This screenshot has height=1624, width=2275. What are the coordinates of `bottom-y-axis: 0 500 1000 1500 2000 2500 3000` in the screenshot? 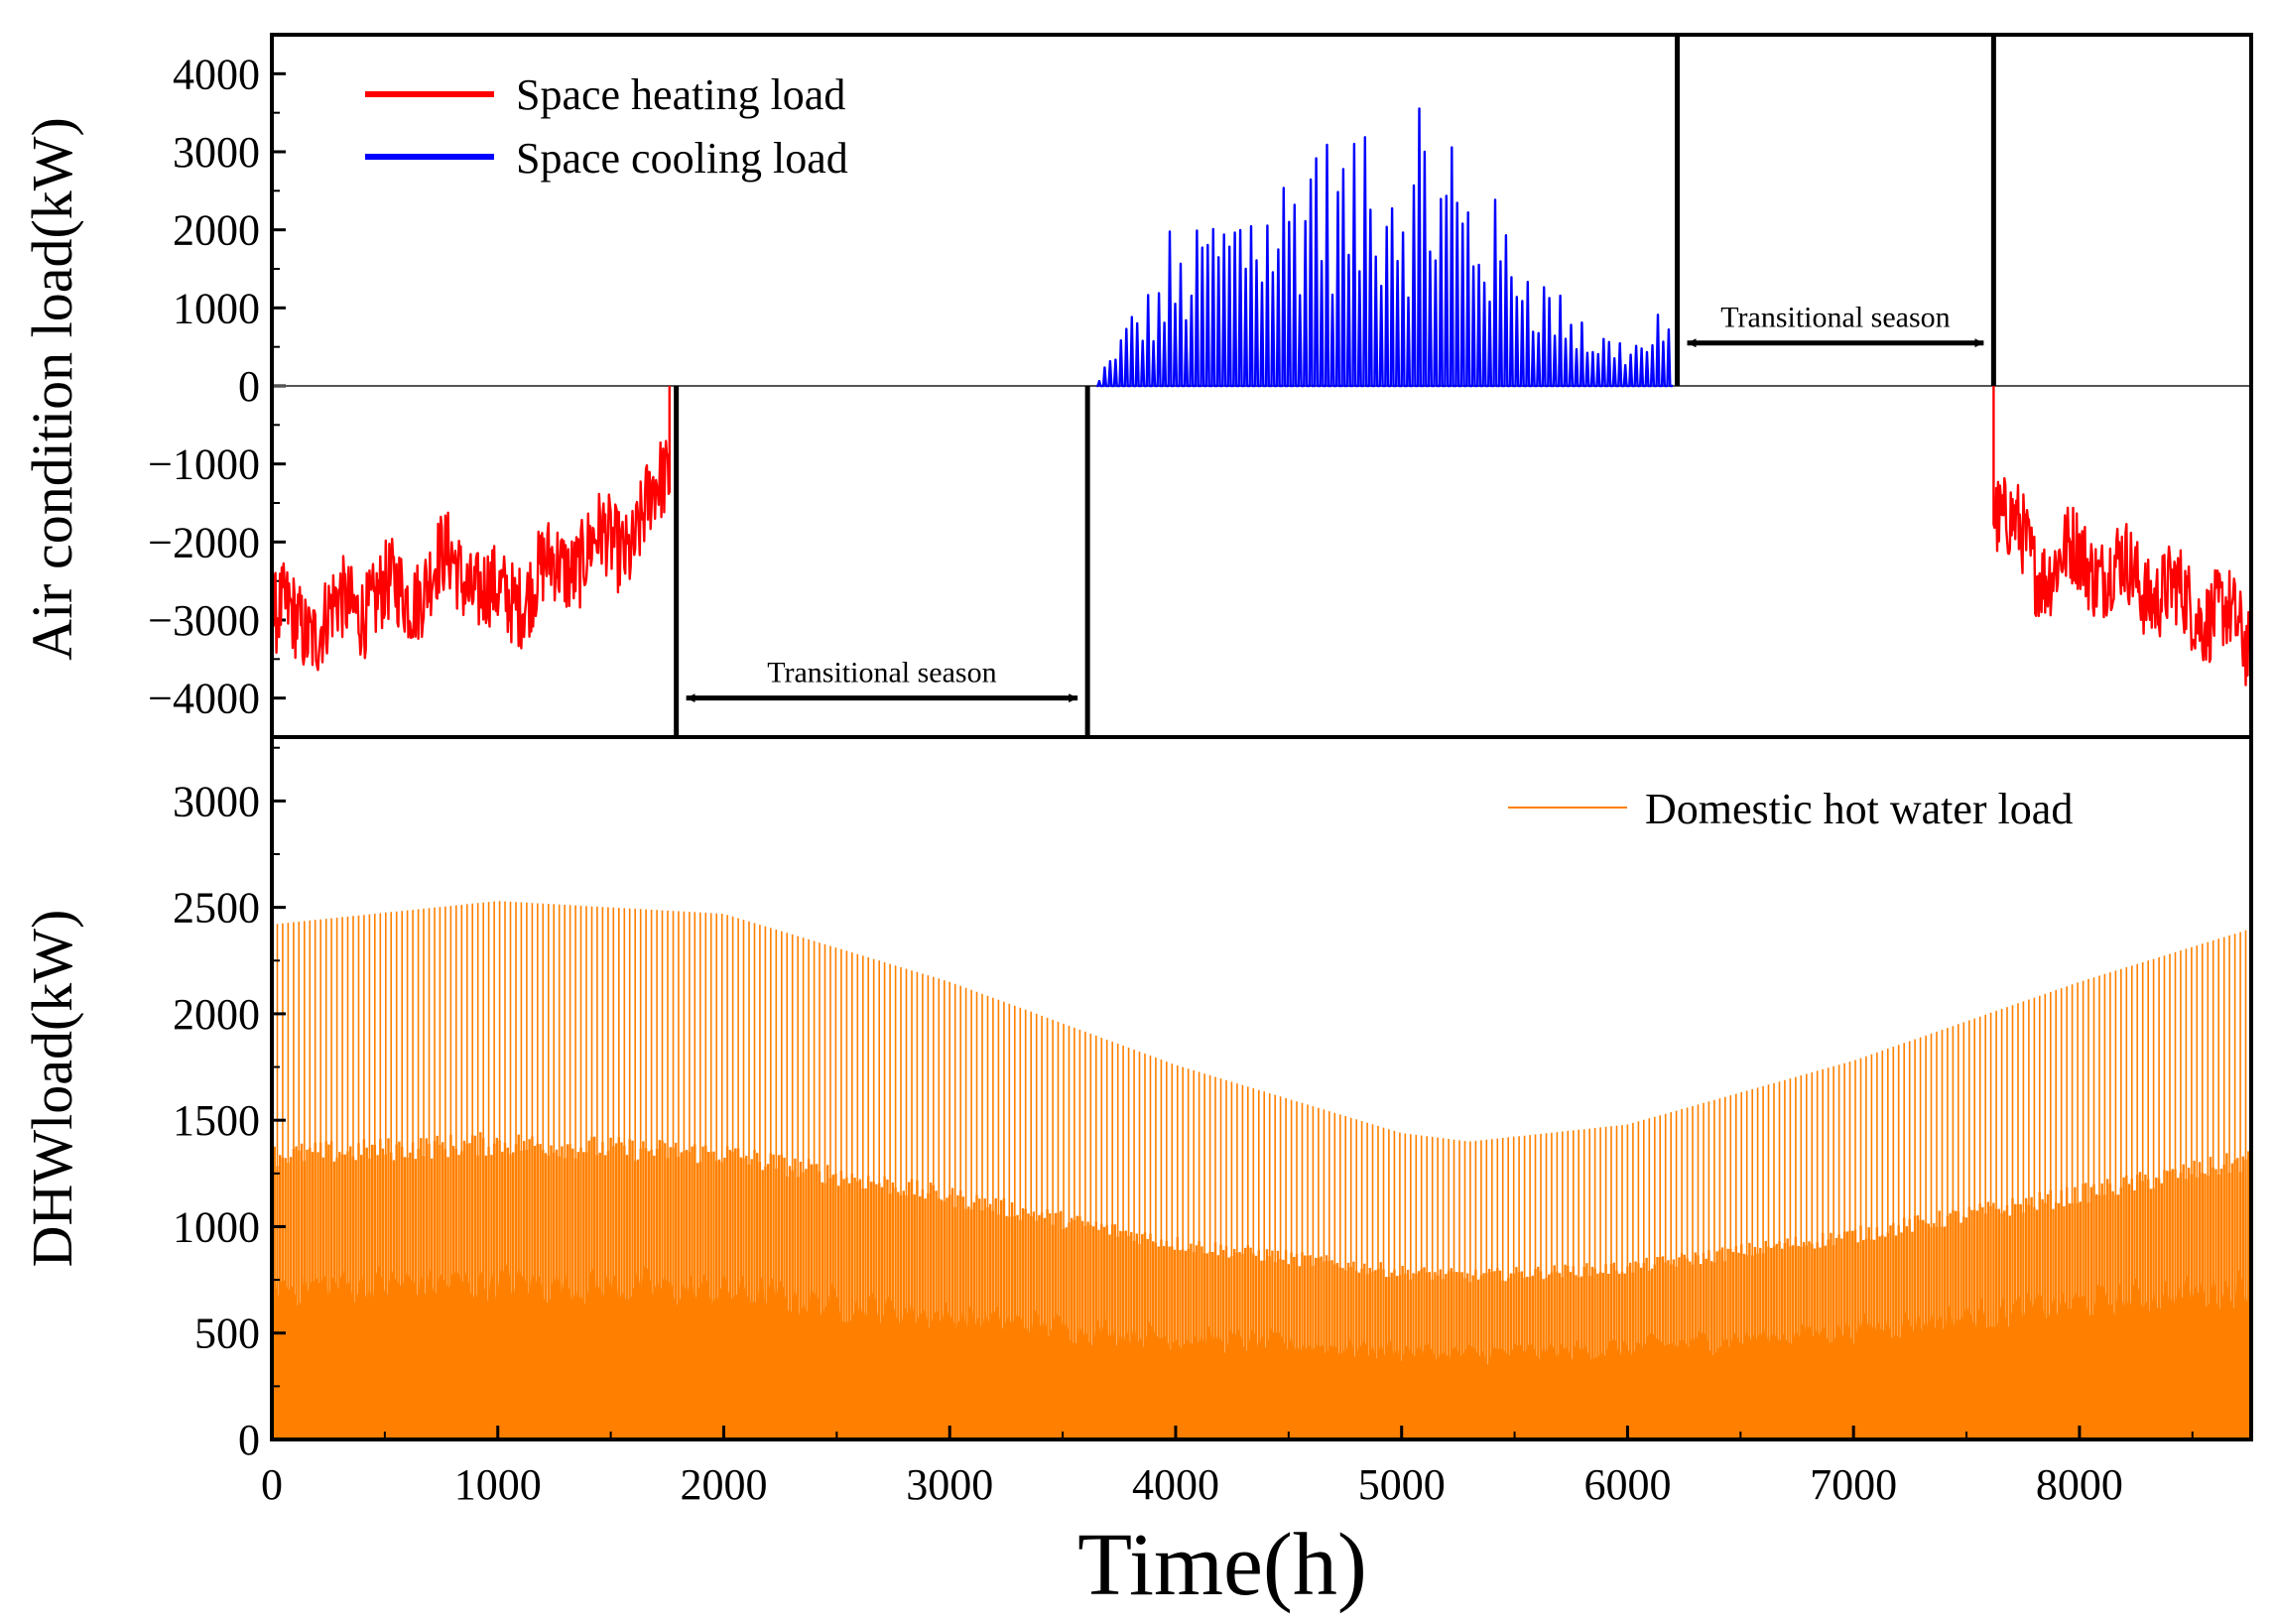 It's located at (229, 1105).